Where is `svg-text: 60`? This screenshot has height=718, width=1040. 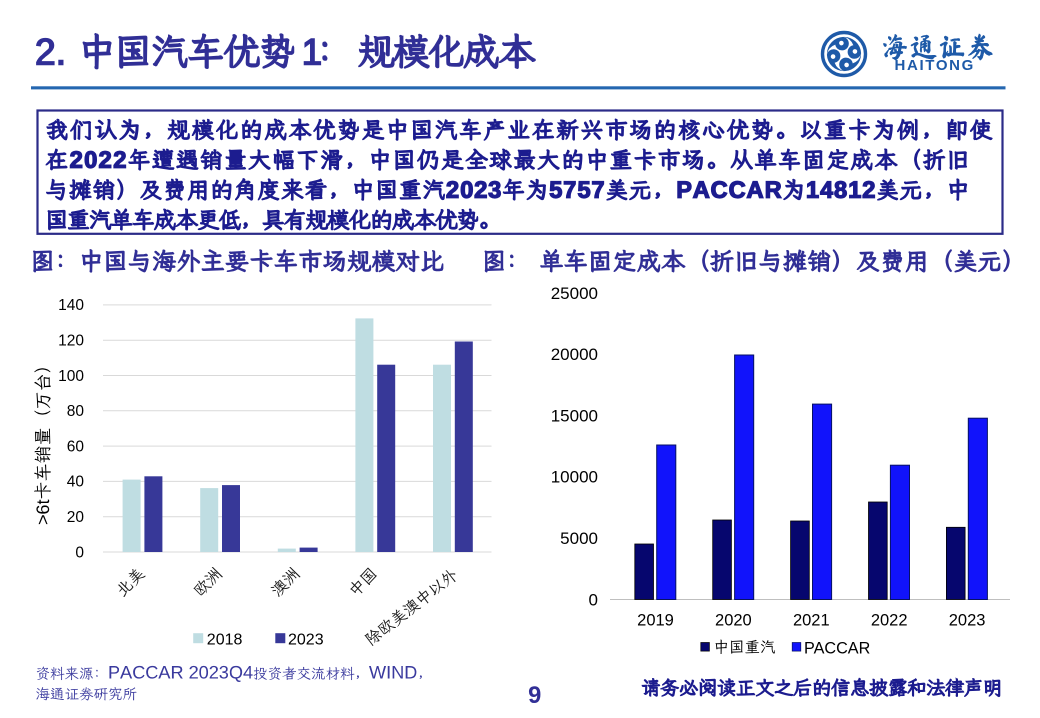 svg-text: 60 is located at coordinates (76, 446).